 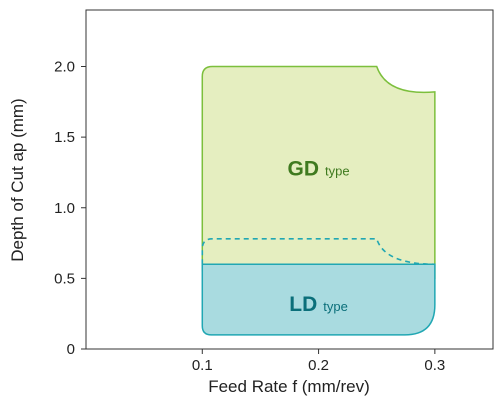 What do you see at coordinates (64, 278) in the screenshot?
I see `y-tick-label: 0.5` at bounding box center [64, 278].